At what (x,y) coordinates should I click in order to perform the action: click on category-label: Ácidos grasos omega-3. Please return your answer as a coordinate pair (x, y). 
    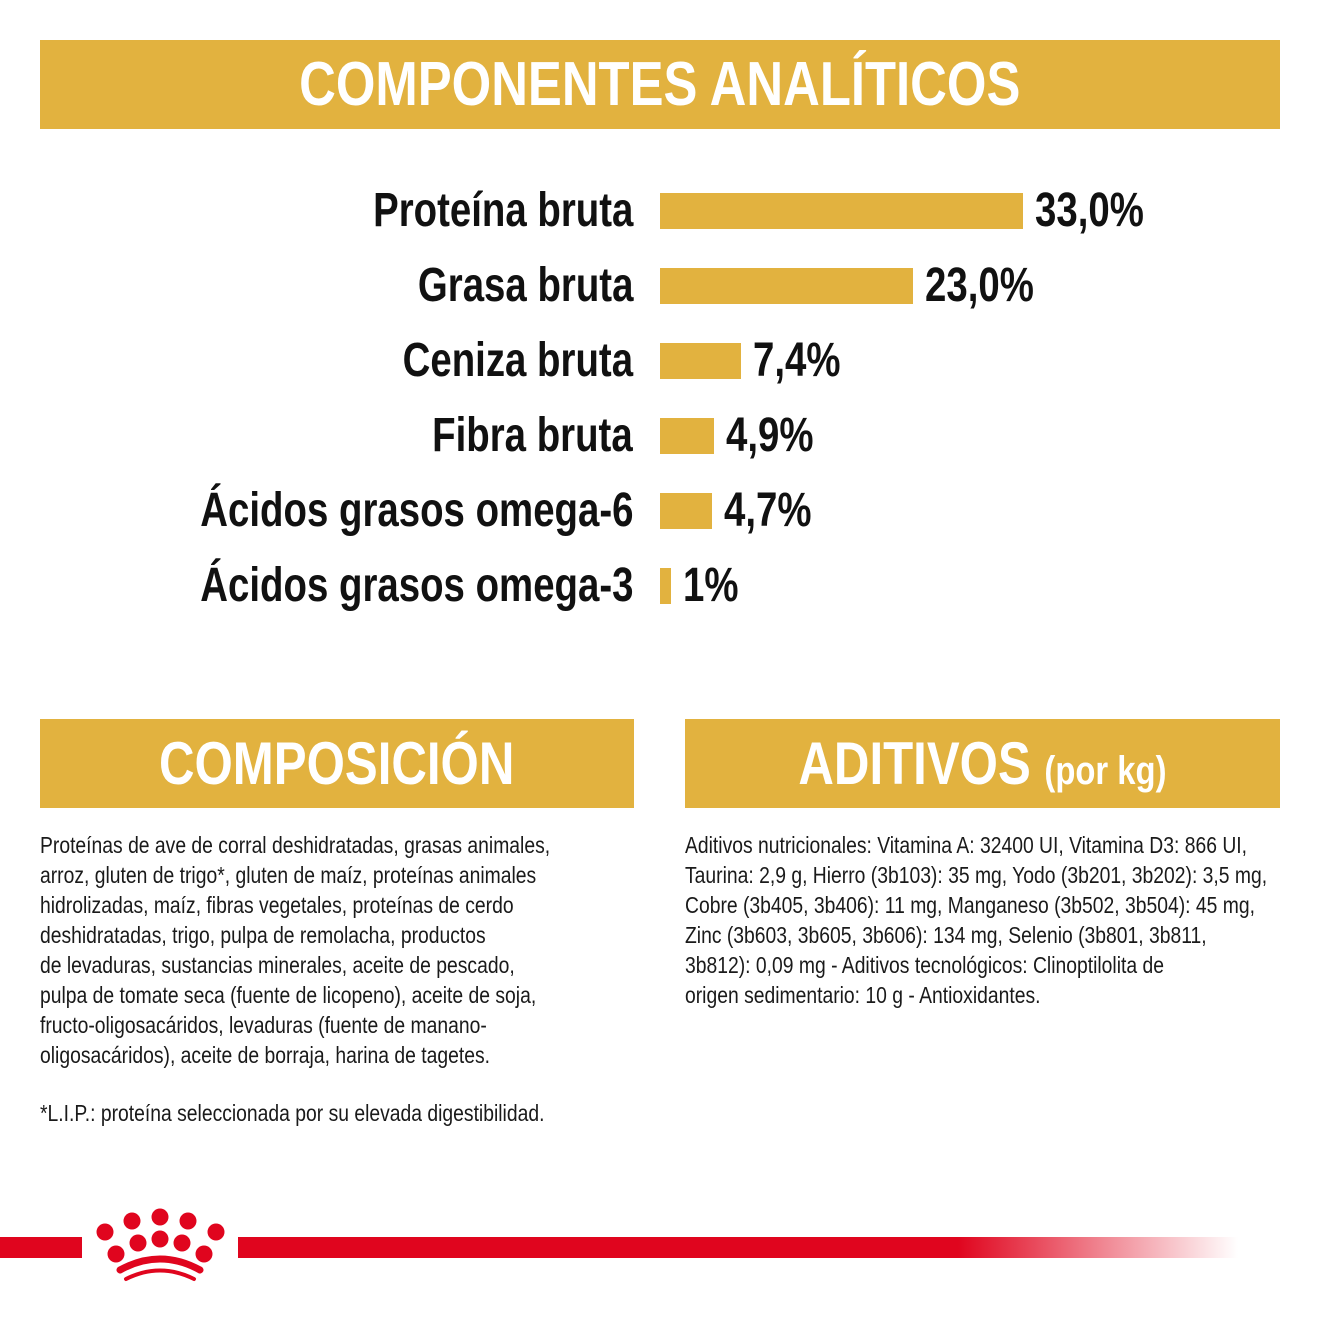
    Looking at the image, I should click on (416, 585).